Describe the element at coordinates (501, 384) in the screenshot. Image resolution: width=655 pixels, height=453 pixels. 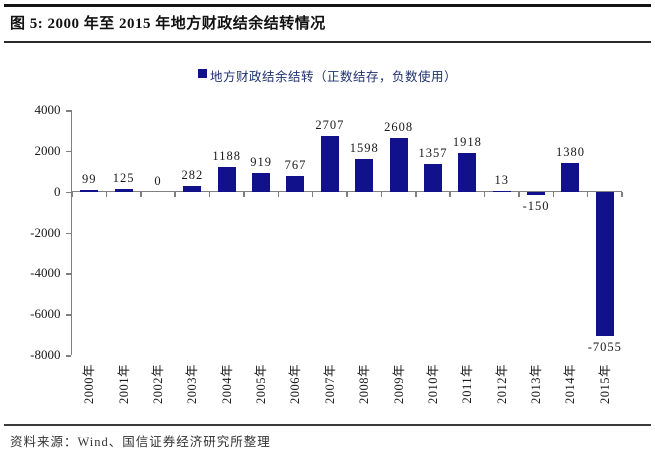
I see `x-axis-label: 2012年` at that location.